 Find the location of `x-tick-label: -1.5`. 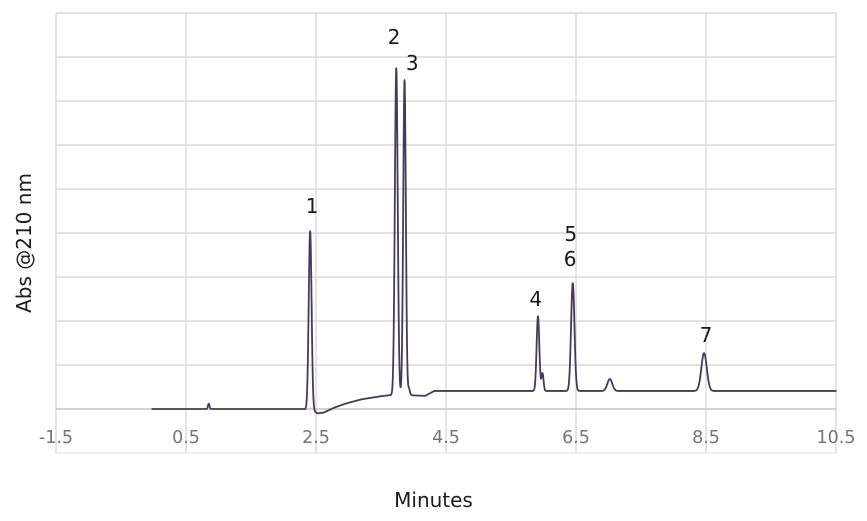

x-tick-label: -1.5 is located at coordinates (56, 438).